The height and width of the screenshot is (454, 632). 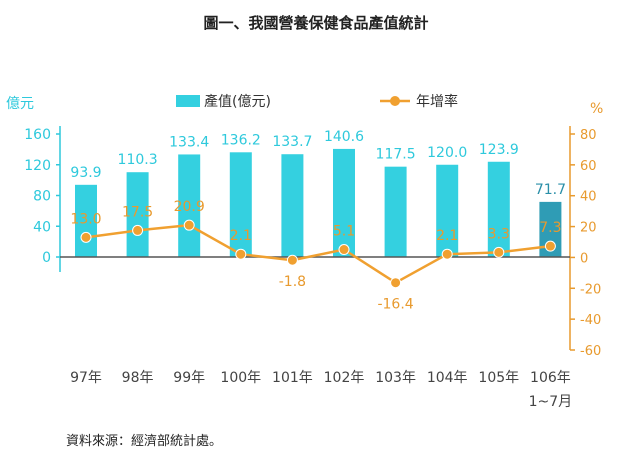 I want to click on category-label: 97年, so click(x=86, y=378).